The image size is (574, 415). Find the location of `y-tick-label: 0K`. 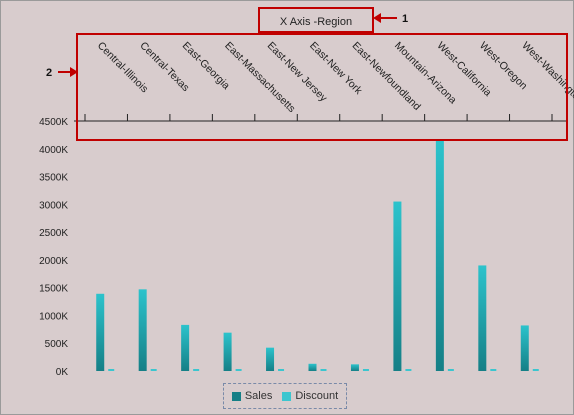

y-tick-label: 0K is located at coordinates (62, 372).